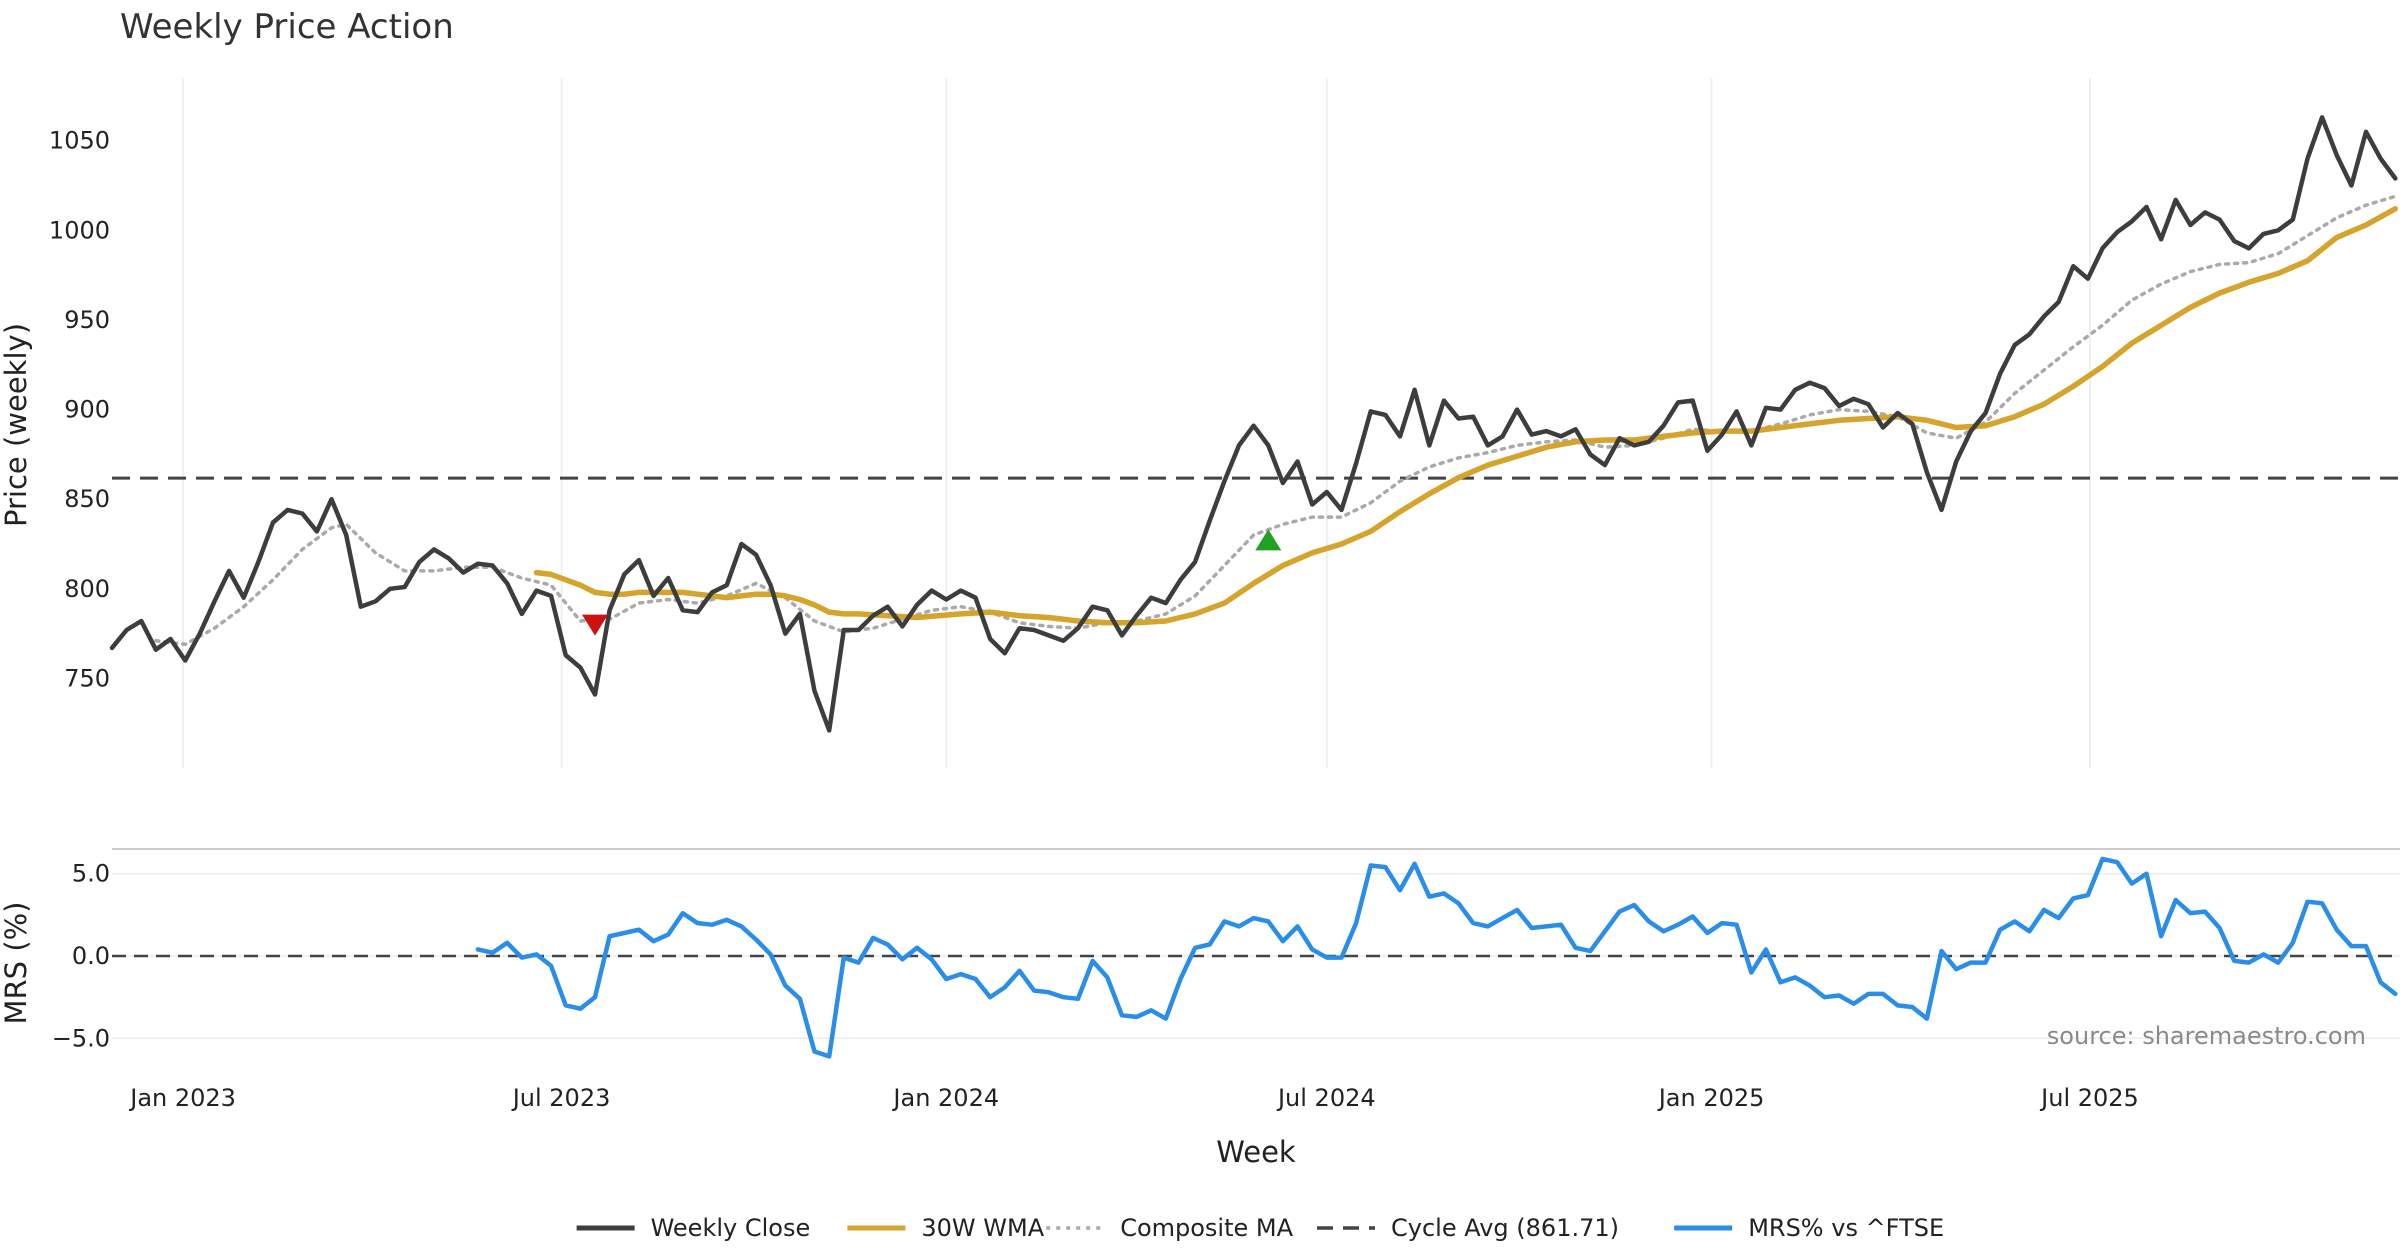 The height and width of the screenshot is (1260, 2400). I want to click on x-axis-label: Week, so click(1256, 1152).